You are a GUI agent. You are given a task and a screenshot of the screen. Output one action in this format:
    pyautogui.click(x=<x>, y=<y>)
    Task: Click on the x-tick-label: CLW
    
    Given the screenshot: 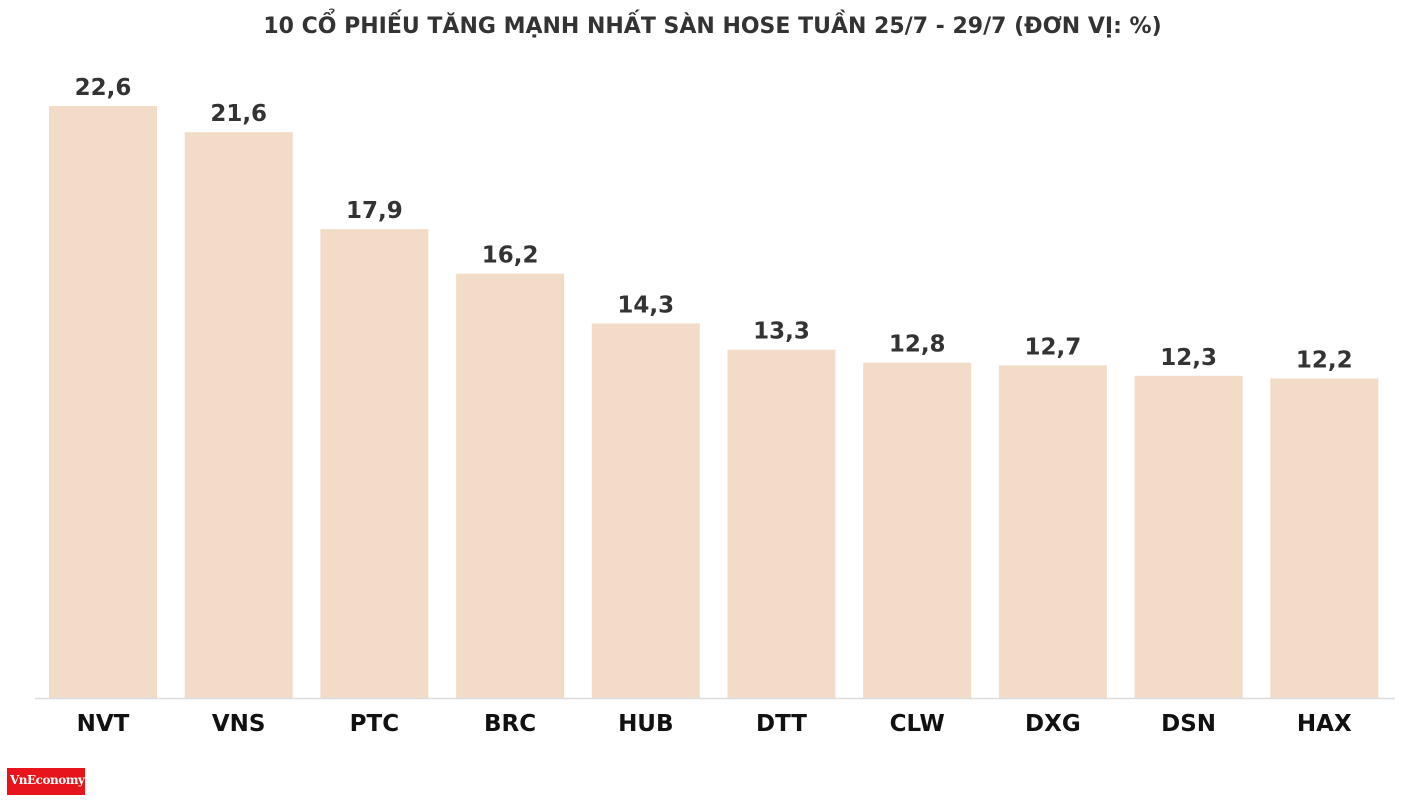 What is the action you would take?
    pyautogui.click(x=917, y=724)
    